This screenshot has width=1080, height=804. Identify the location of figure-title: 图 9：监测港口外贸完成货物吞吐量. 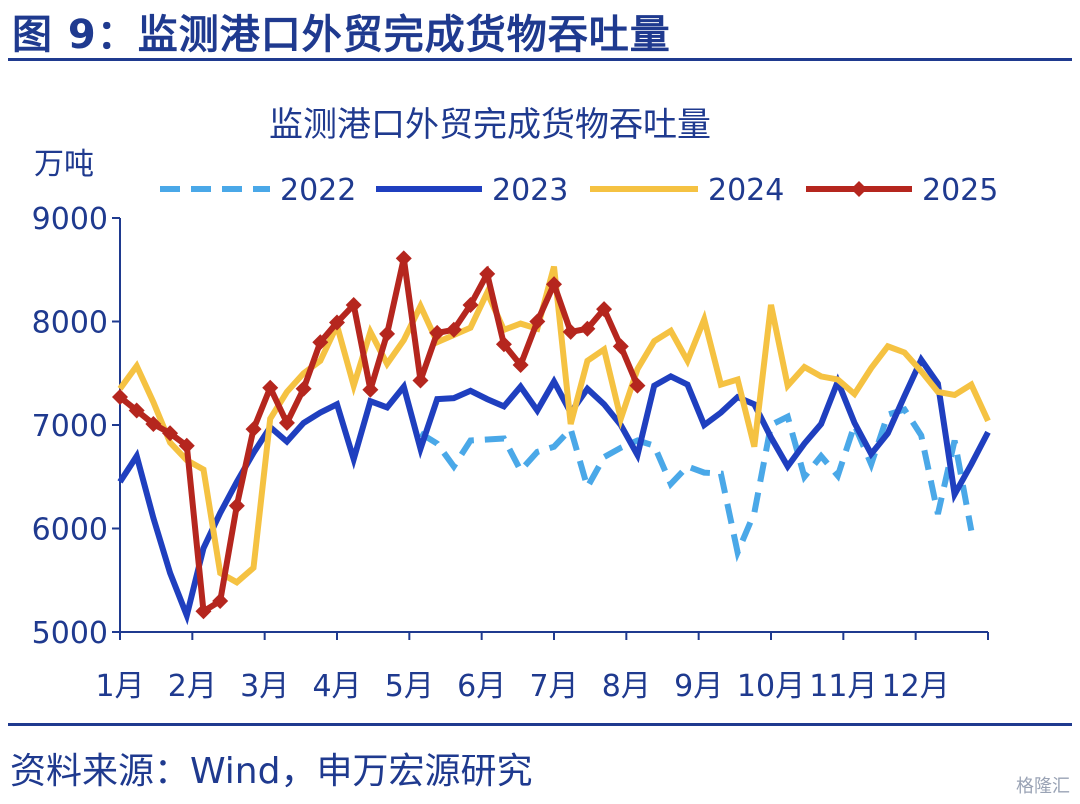
(341, 35).